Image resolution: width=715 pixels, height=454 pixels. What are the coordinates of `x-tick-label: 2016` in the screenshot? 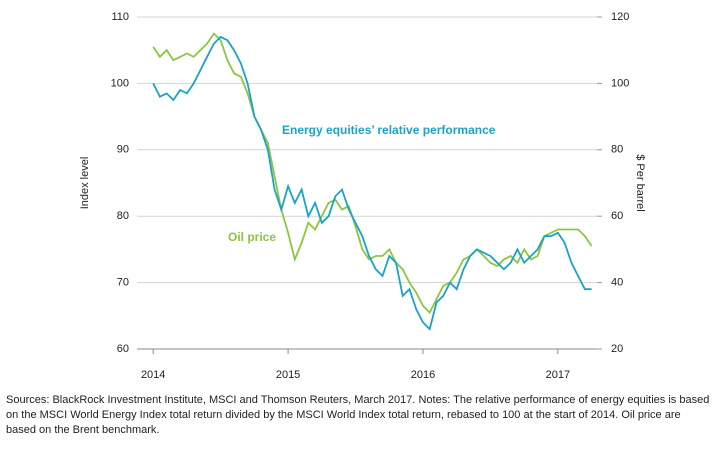 It's located at (423, 375).